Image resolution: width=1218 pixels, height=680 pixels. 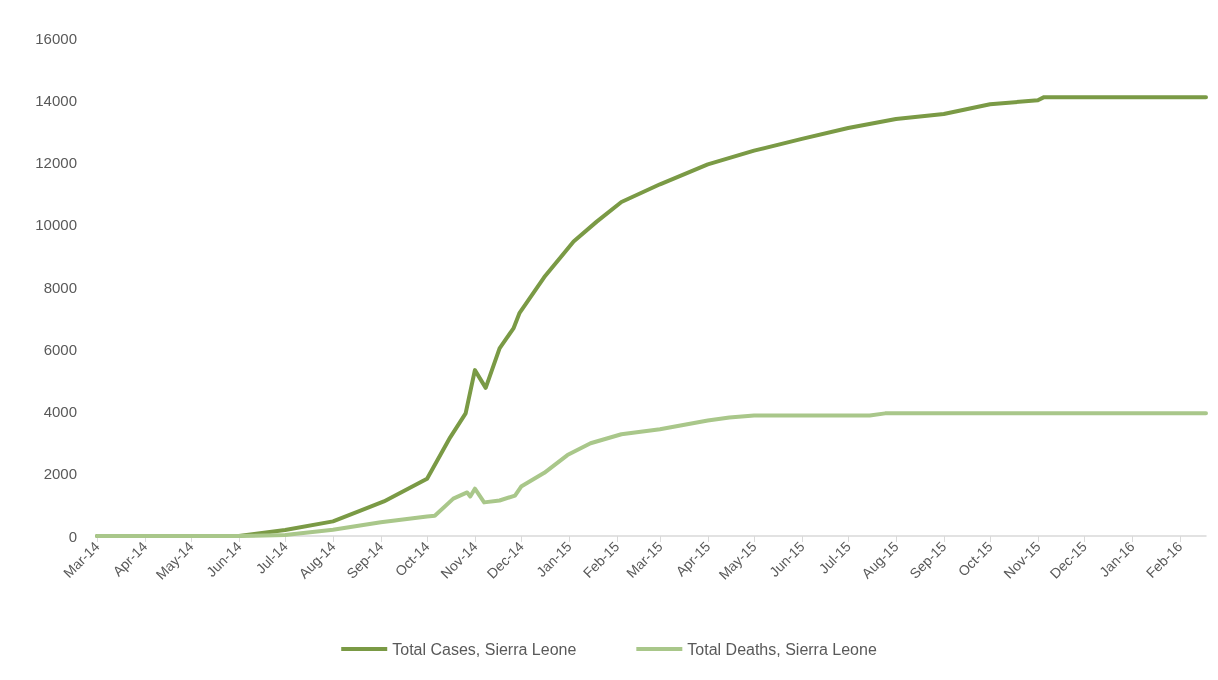 What do you see at coordinates (60, 411) in the screenshot?
I see `y-tick-label: 4000` at bounding box center [60, 411].